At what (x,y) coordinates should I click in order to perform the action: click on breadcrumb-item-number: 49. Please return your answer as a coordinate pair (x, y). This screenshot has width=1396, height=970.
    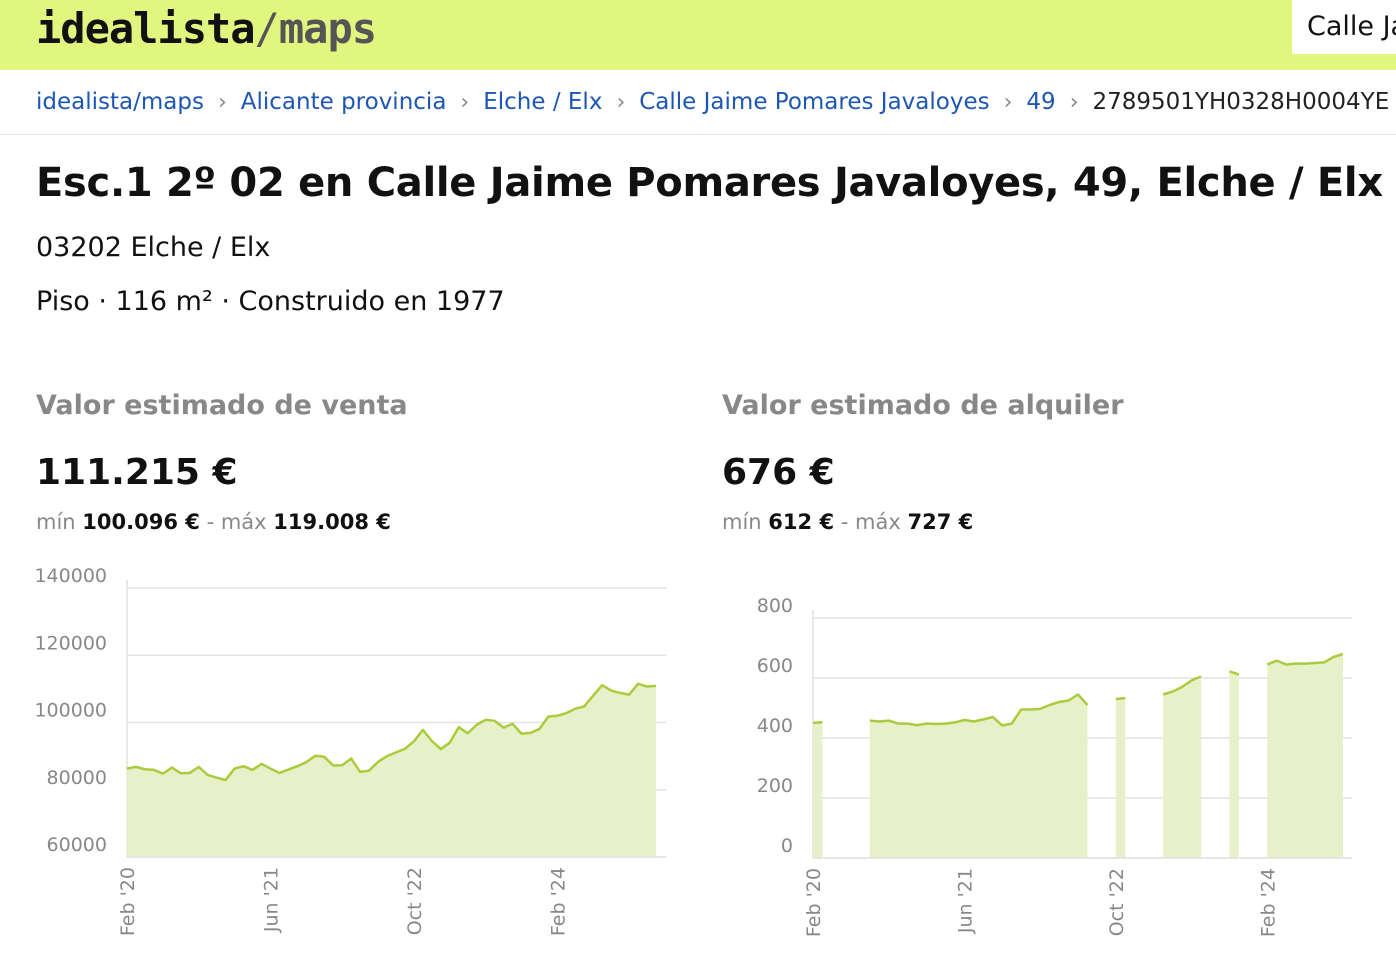
    Looking at the image, I should click on (1041, 102).